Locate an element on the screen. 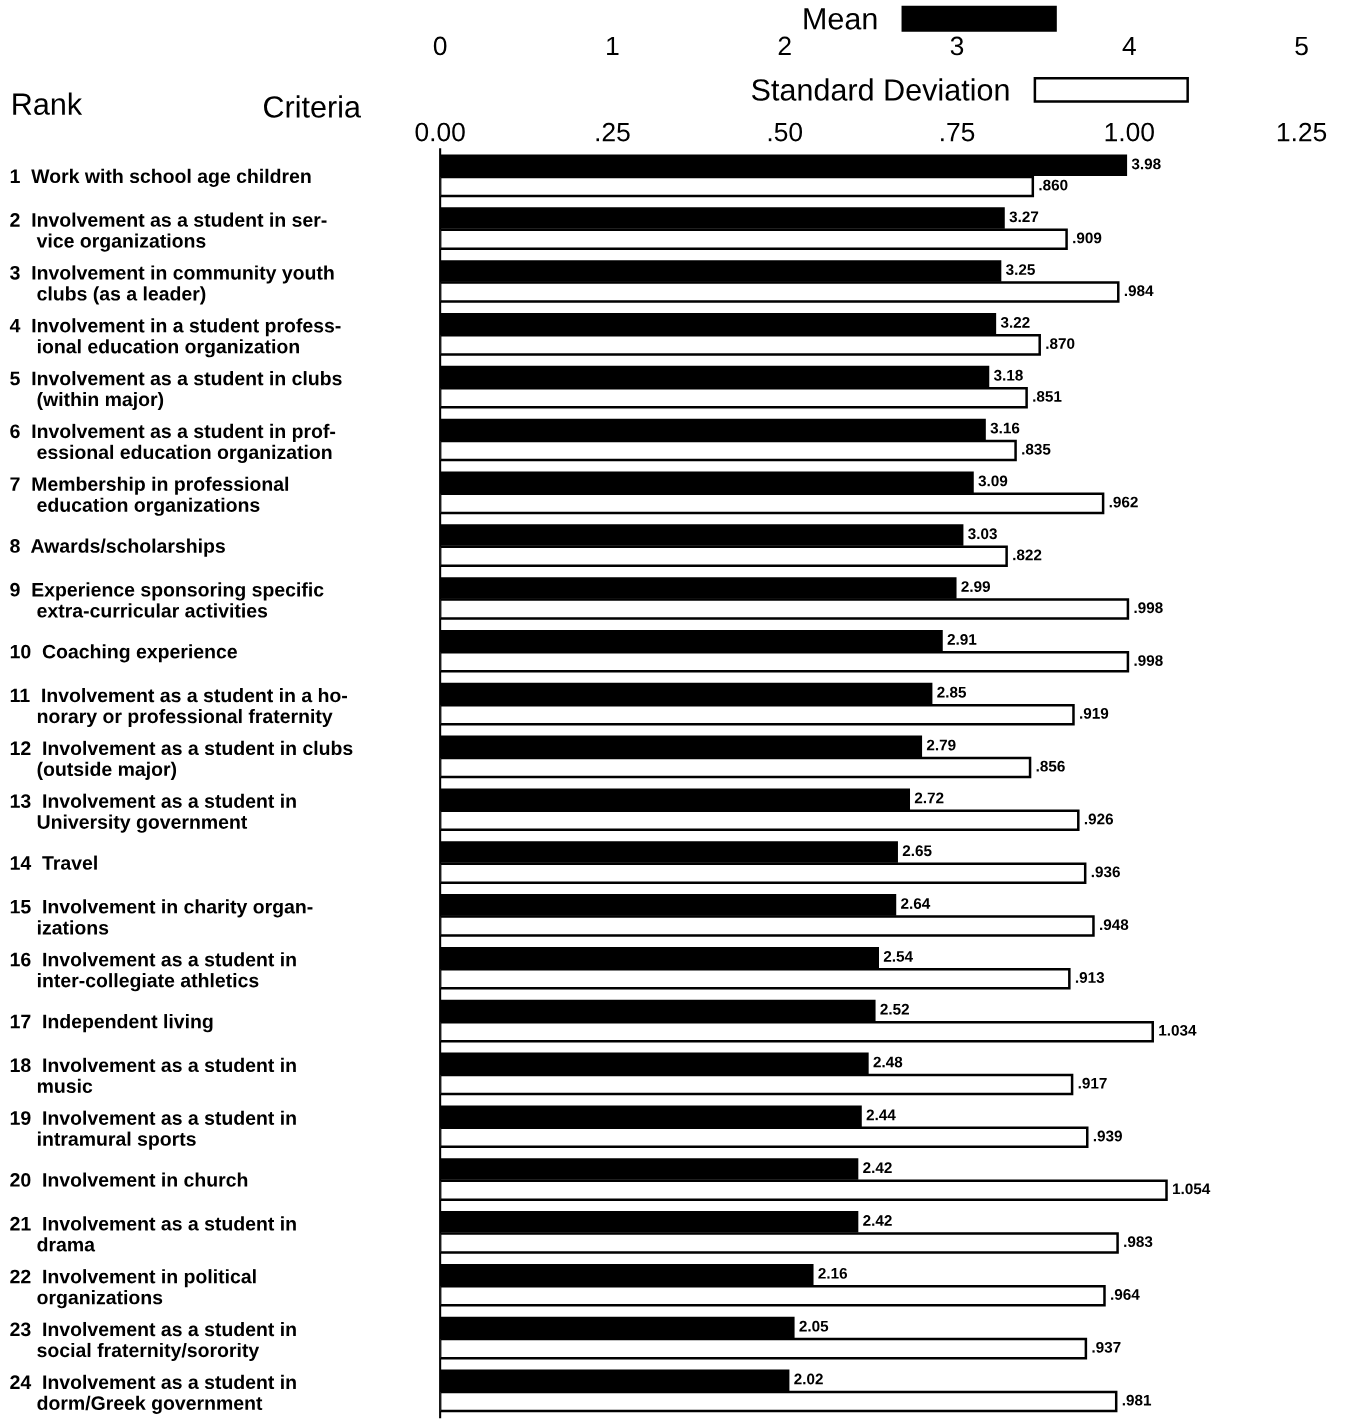 This screenshot has height=1423, width=1346. legend-label: Mean is located at coordinates (840, 19).